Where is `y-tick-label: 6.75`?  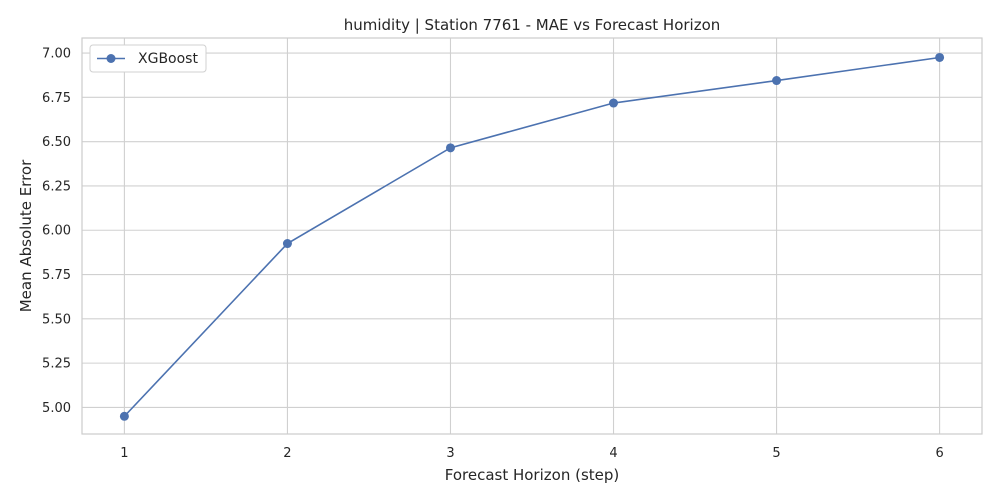
y-tick-label: 6.75 is located at coordinates (56, 98).